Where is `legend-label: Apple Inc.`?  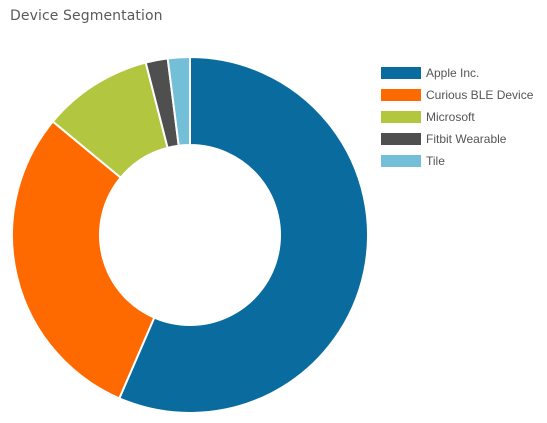
legend-label: Apple Inc. is located at coordinates (453, 73).